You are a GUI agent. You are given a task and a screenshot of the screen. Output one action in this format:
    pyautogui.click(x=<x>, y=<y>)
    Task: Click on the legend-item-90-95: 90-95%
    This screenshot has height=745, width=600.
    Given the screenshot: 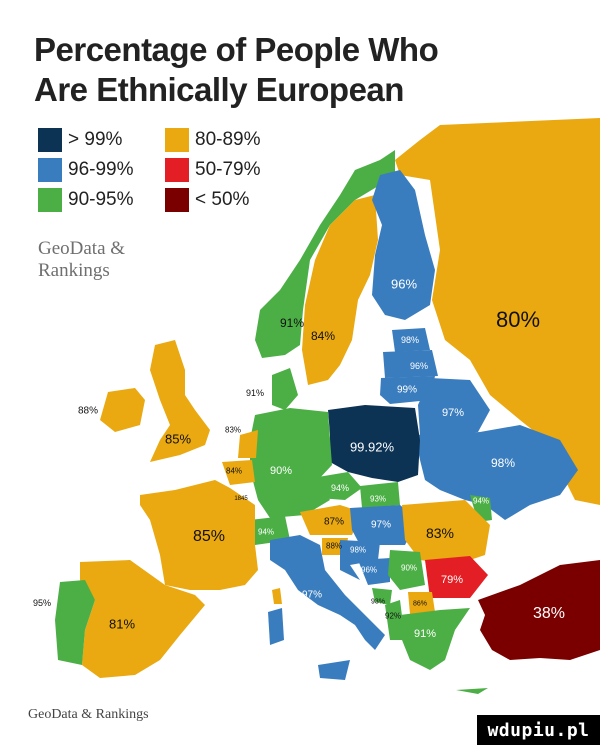 What is the action you would take?
    pyautogui.click(x=86, y=200)
    